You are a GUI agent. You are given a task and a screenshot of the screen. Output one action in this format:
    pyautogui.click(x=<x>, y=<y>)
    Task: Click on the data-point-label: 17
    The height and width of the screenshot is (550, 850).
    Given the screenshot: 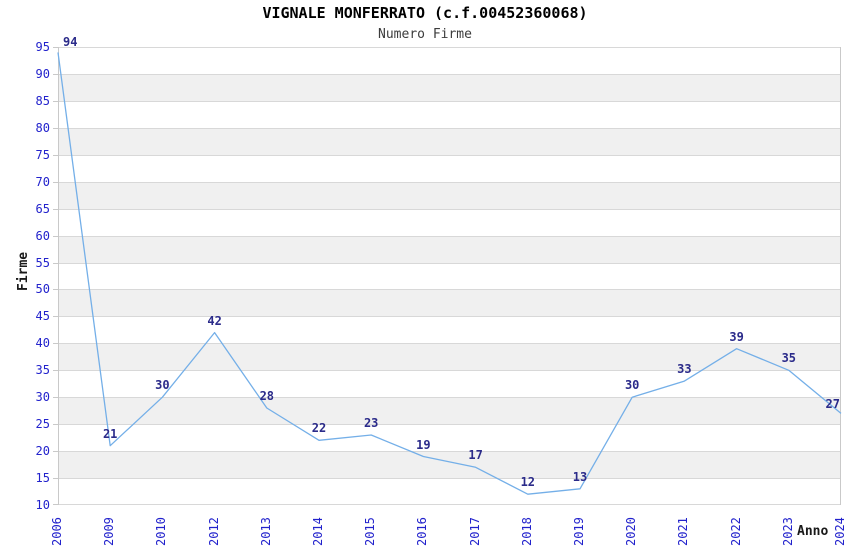 What is the action you would take?
    pyautogui.click(x=475, y=455)
    